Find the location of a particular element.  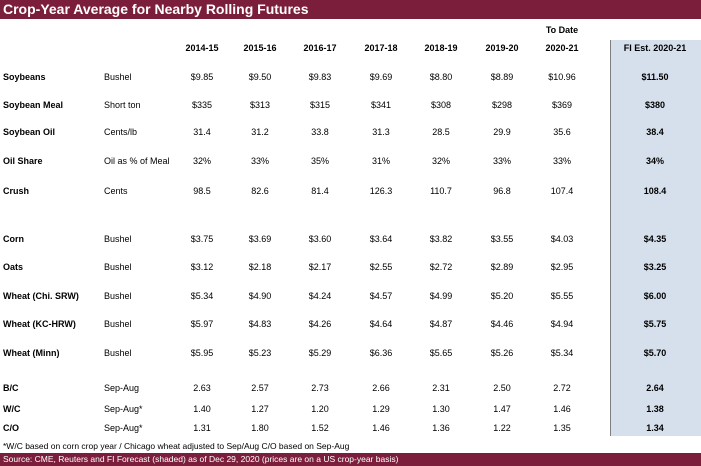

row-unit: Oil as % of Meal is located at coordinates (137, 161).